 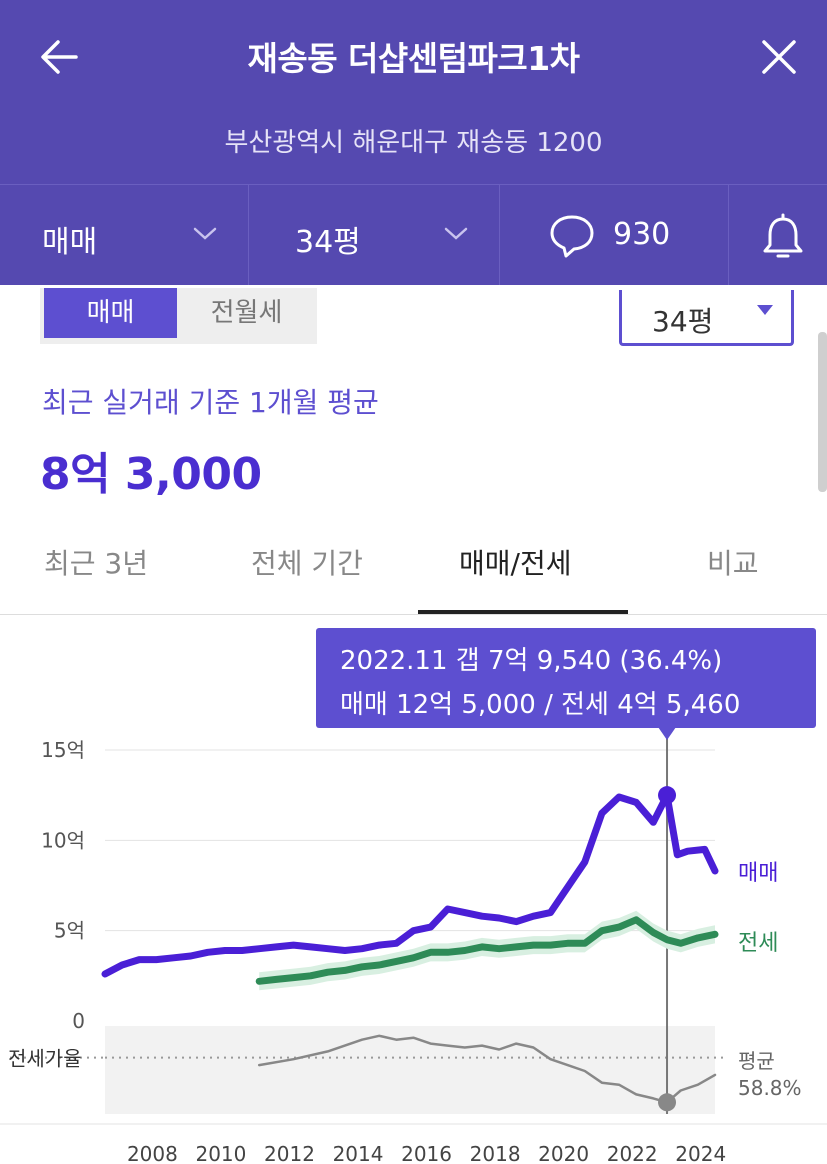 What do you see at coordinates (246, 313) in the screenshot?
I see `toggle-rent: 전월세` at bounding box center [246, 313].